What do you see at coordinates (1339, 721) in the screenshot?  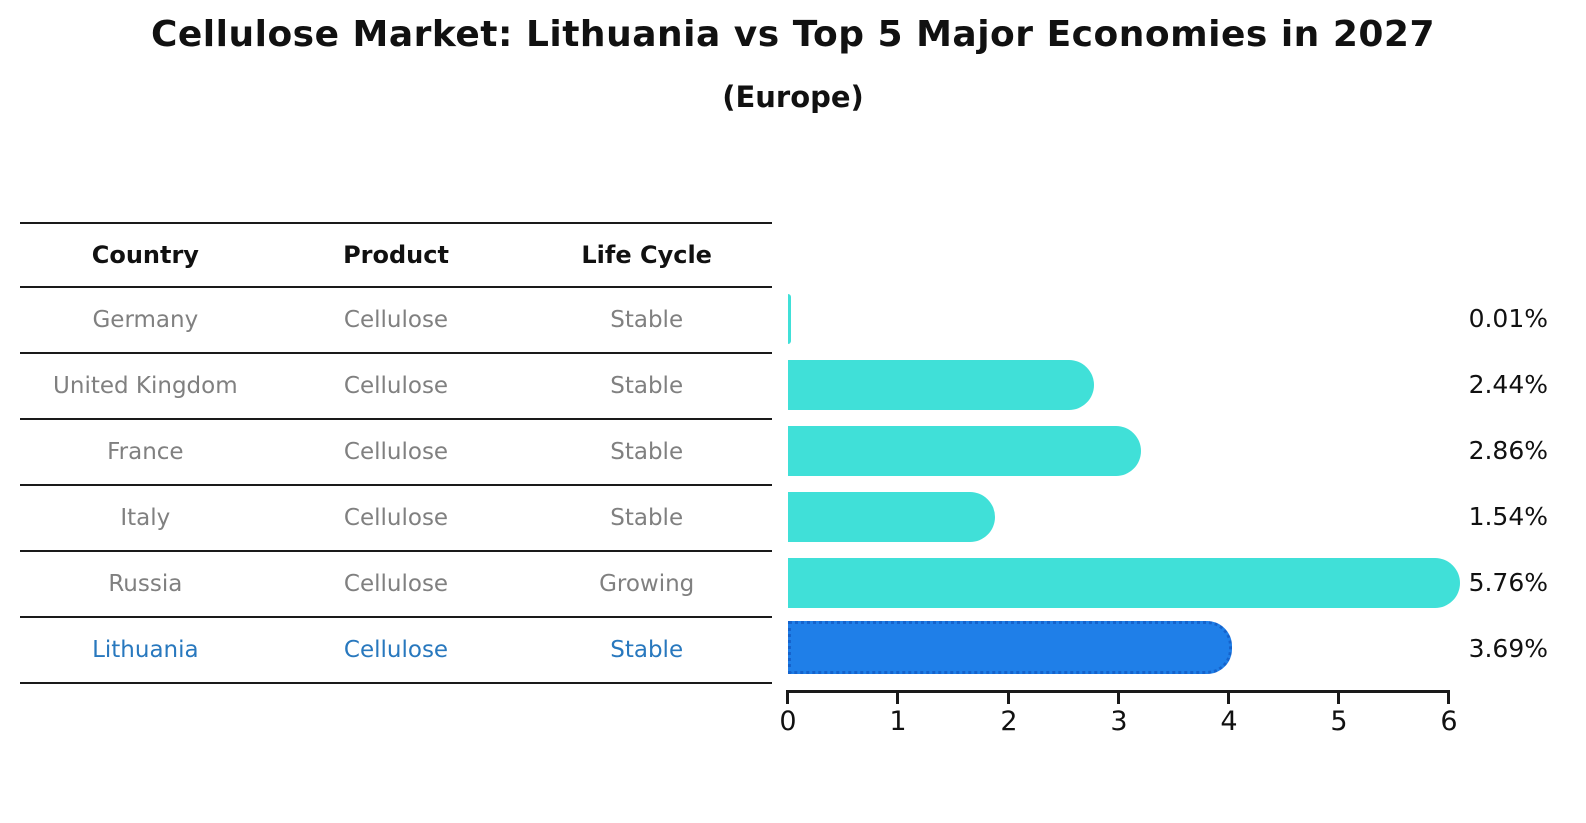 I see `x-tick-label-5: 5` at bounding box center [1339, 721].